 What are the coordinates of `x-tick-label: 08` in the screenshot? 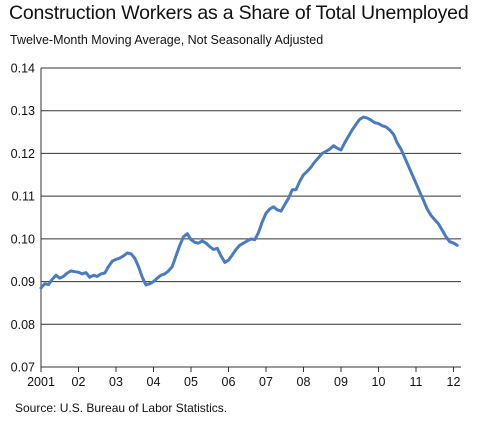 It's located at (304, 382).